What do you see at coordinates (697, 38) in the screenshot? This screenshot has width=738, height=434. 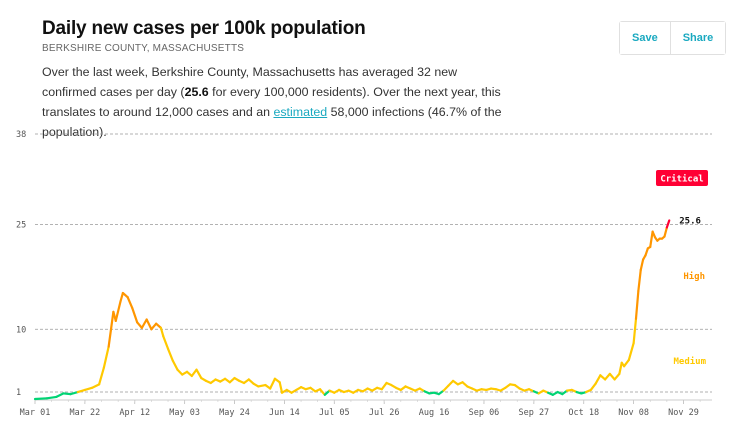 I see `share-button: Share` at bounding box center [697, 38].